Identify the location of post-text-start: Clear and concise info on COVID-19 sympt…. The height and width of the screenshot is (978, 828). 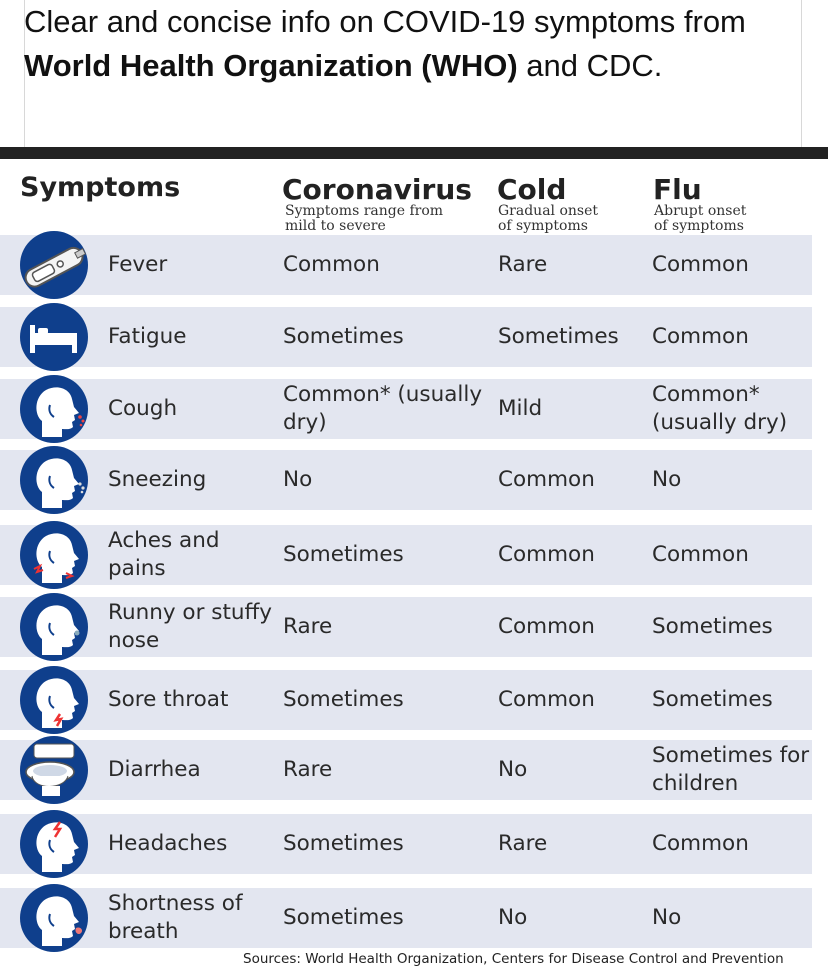
(385, 21).